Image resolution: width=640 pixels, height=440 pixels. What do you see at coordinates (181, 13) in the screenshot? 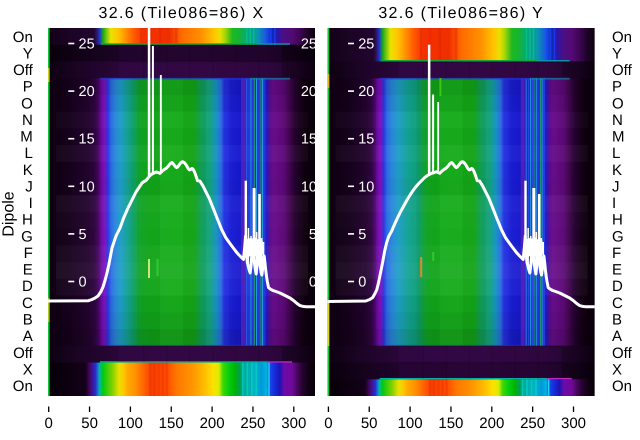
I see `svg-text: 32.6 (Tile086=86) X` at bounding box center [181, 13].